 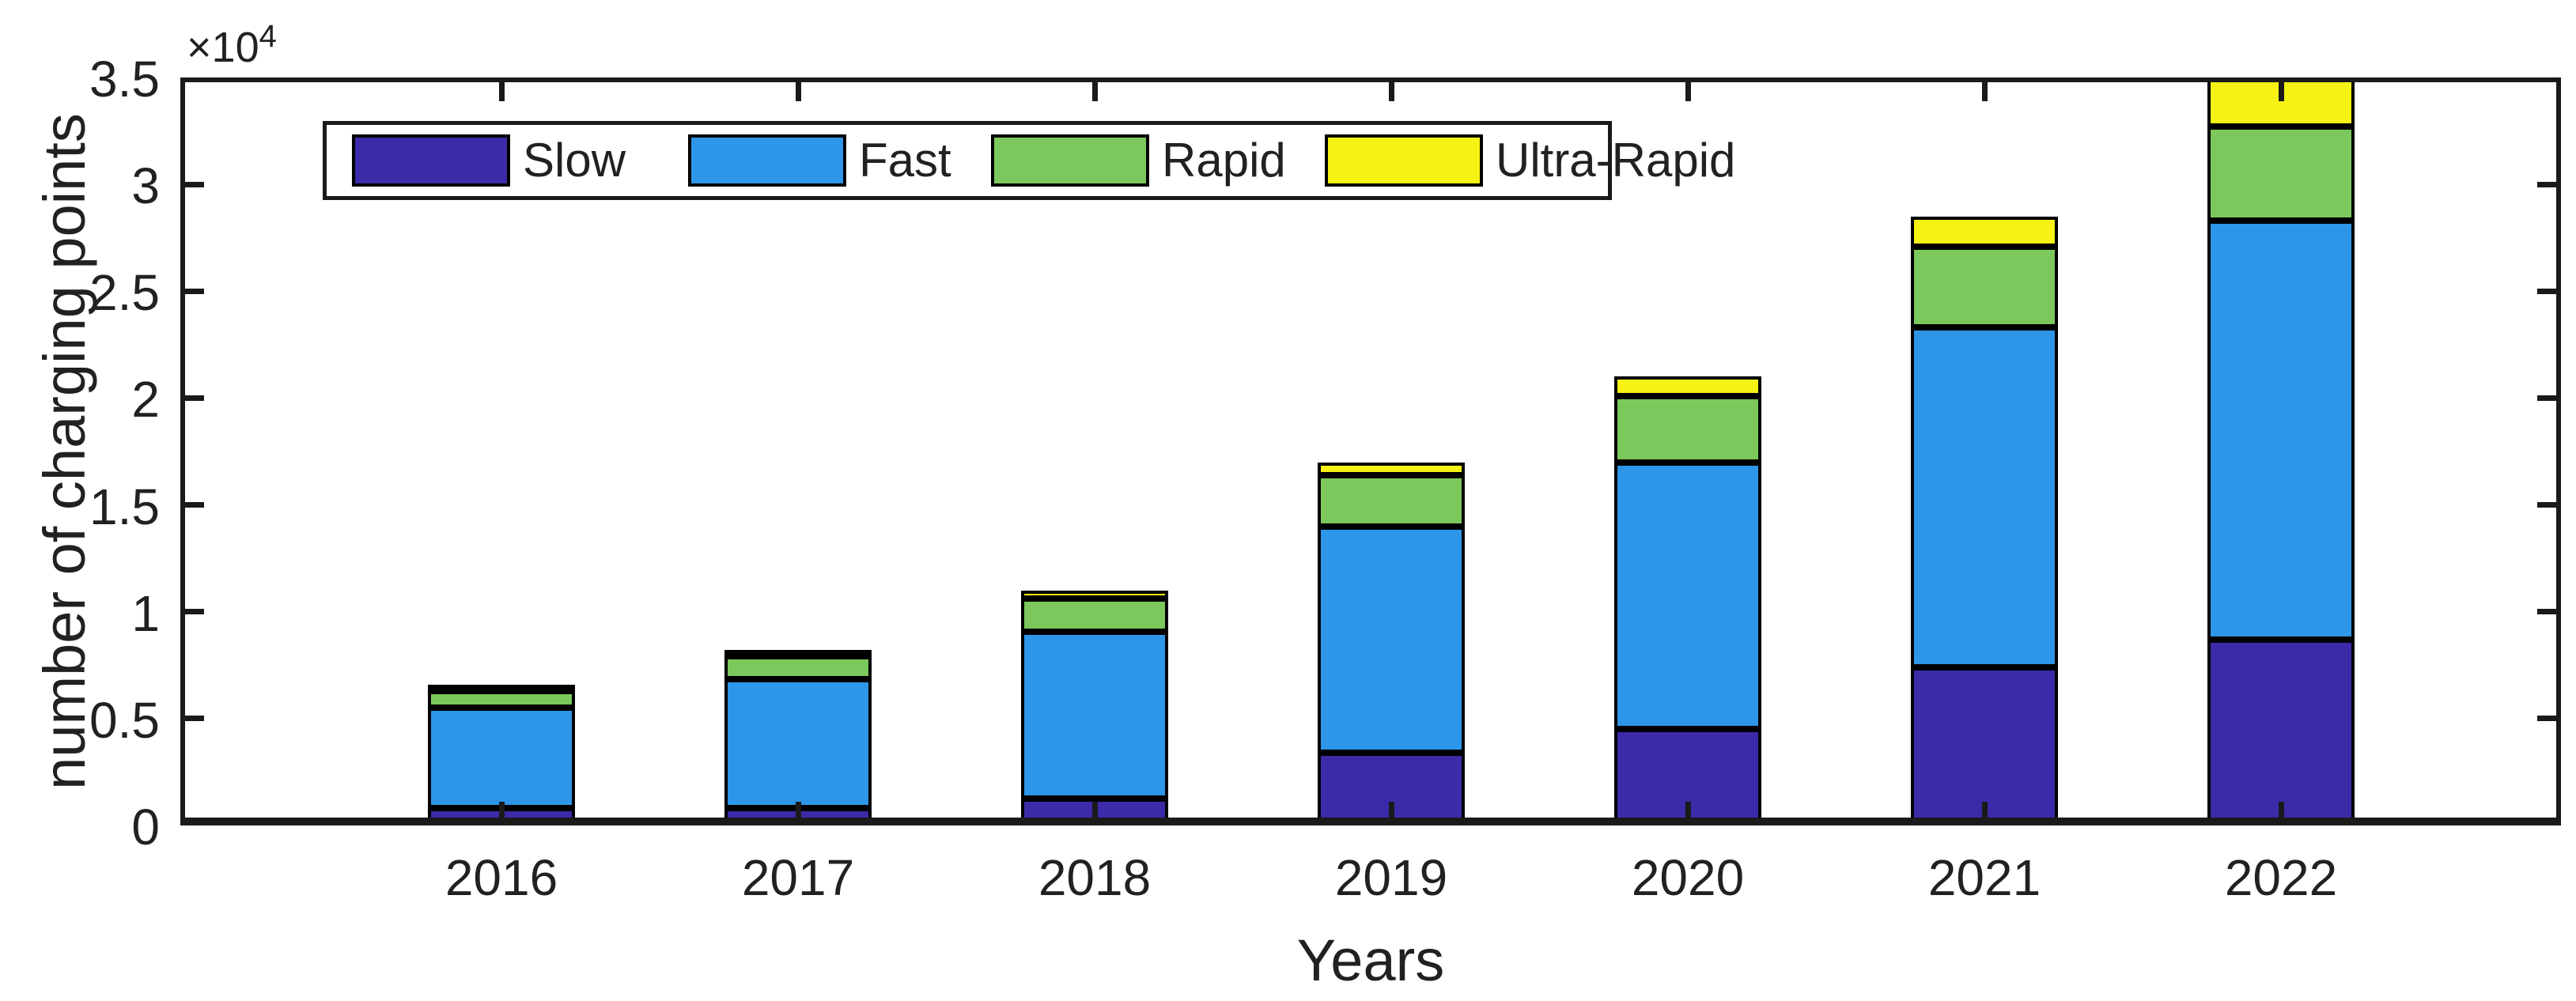 I want to click on y-tick-label-1: 1, so click(x=146, y=613).